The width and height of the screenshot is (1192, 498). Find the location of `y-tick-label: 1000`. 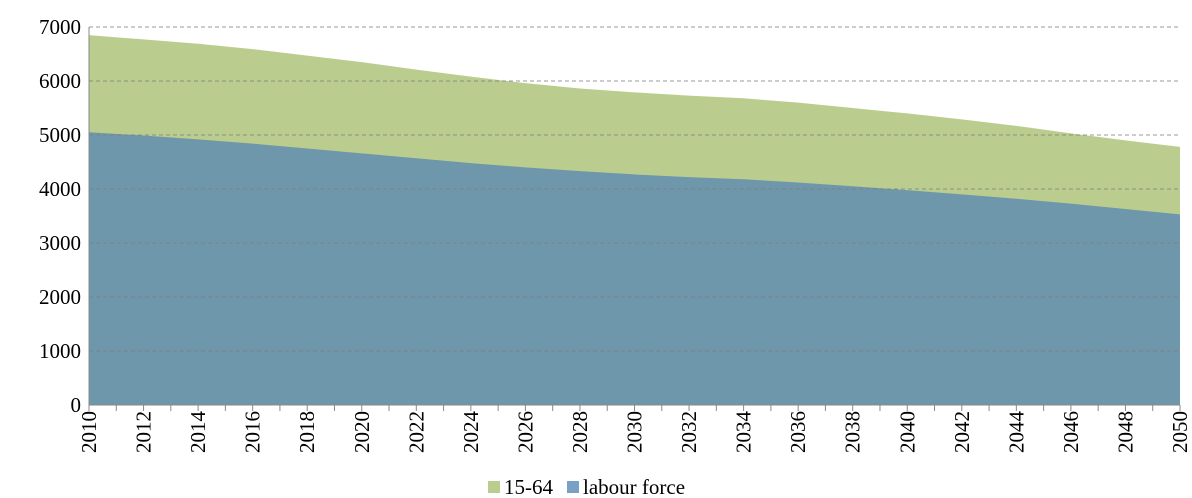

y-tick-label: 1000 is located at coordinates (60, 351).